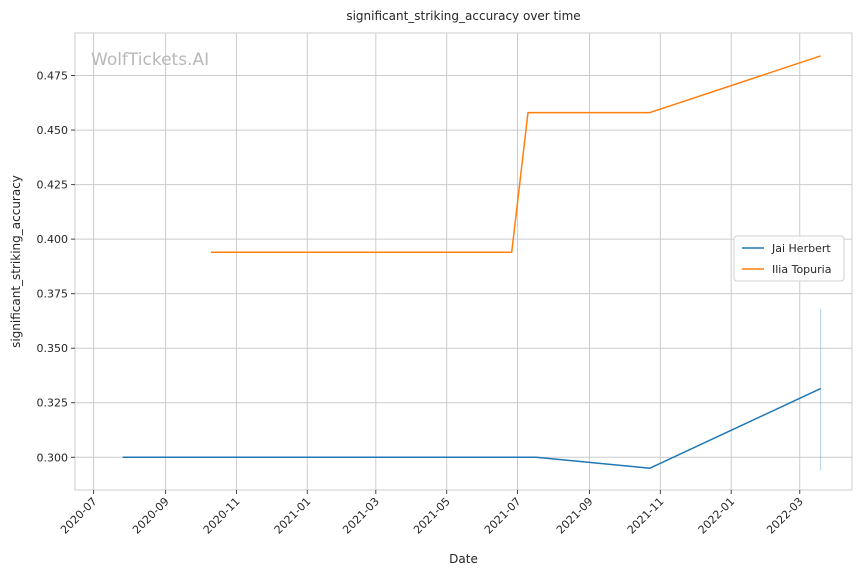 The image size is (860, 575). What do you see at coordinates (150, 60) in the screenshot?
I see `watermark-text: WolfTickets.AI` at bounding box center [150, 60].